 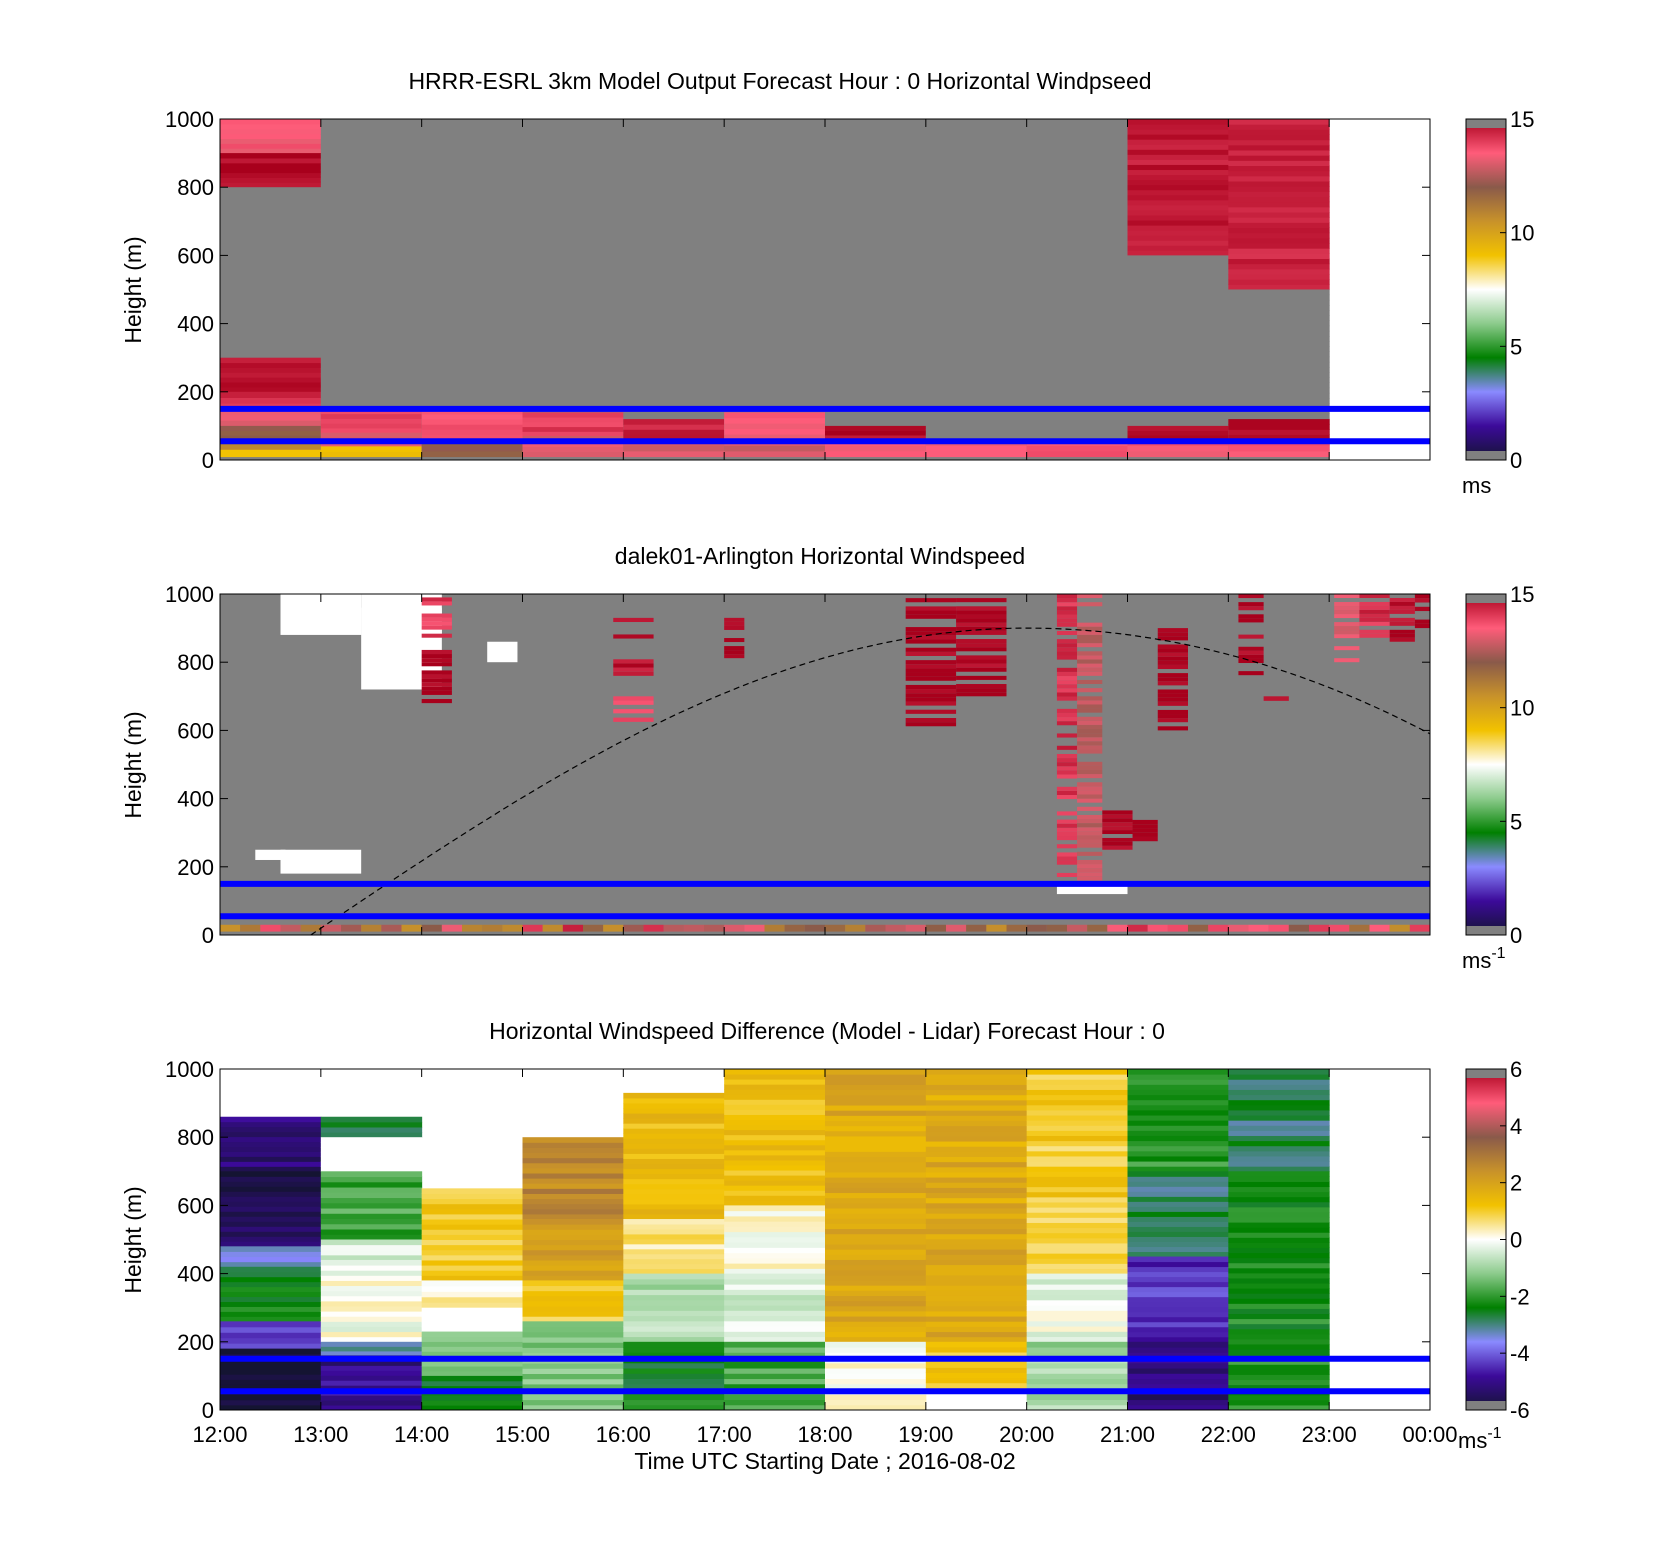 I want to click on y-tick-label: 200, so click(x=195, y=867).